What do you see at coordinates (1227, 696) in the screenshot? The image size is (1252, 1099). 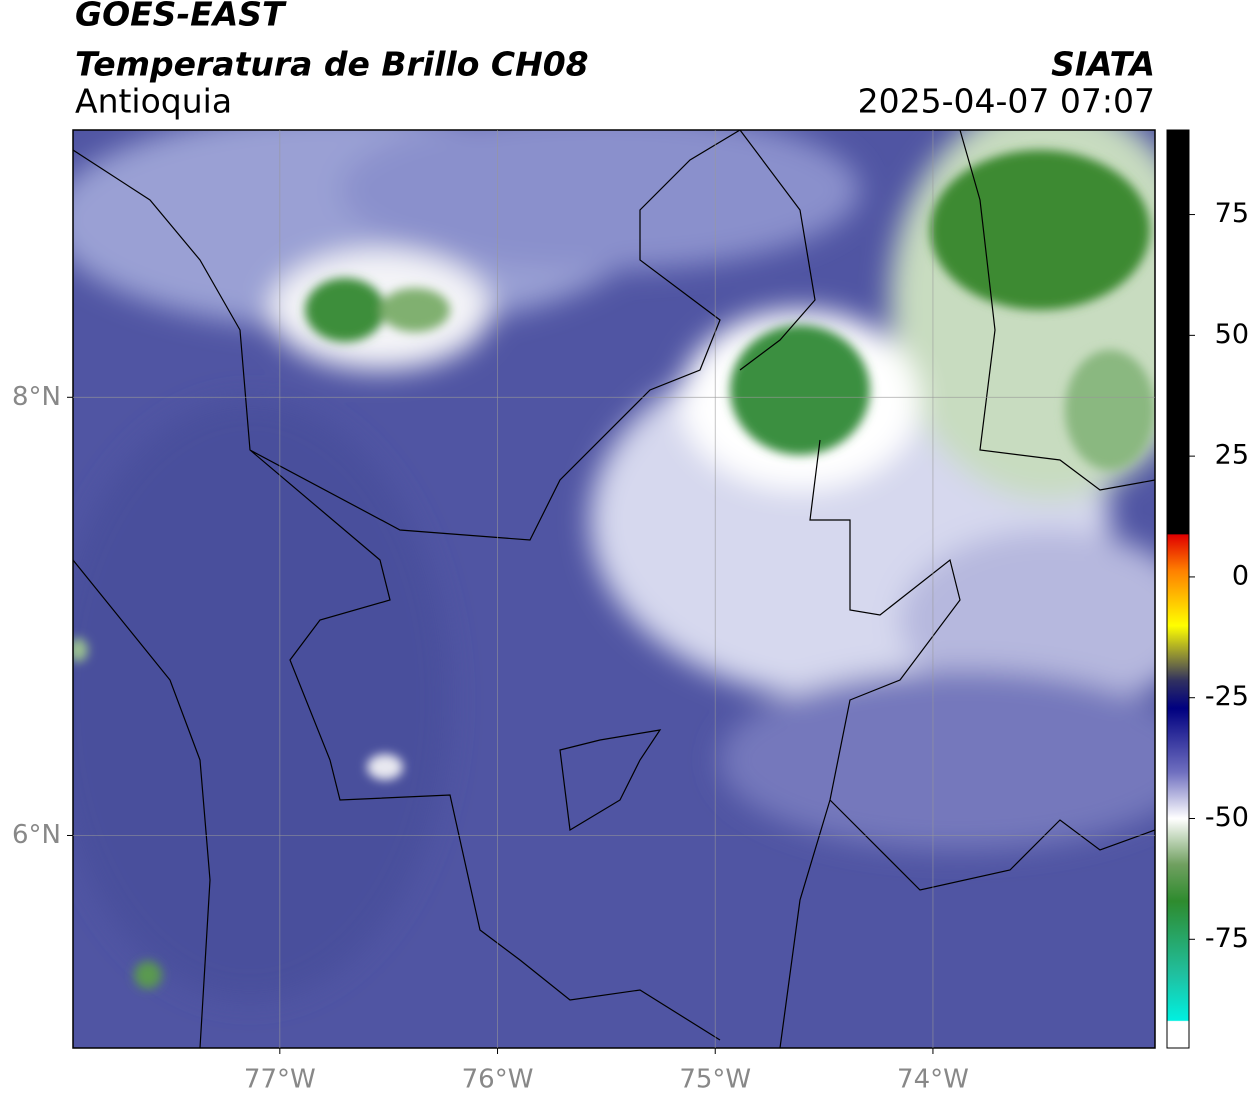 I see `colorbar-tick-label: -25` at bounding box center [1227, 696].